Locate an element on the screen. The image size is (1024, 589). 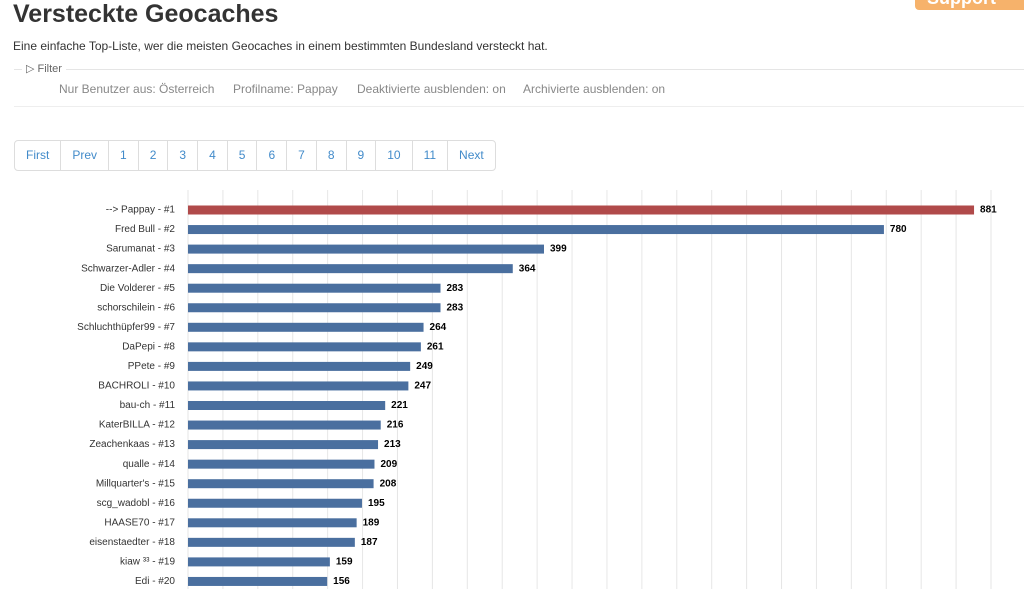
page-button: 9 is located at coordinates (360, 155).